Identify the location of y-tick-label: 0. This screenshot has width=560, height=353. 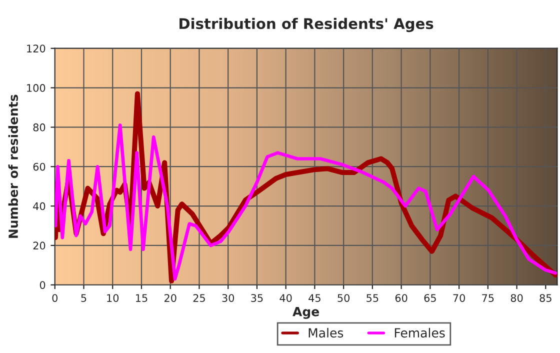
(43, 285).